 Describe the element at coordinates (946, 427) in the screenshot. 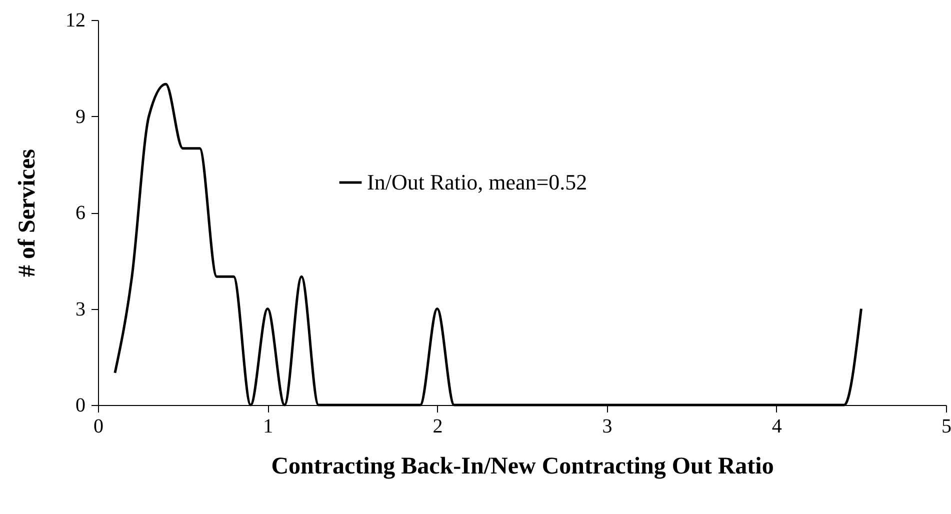

I see `x-tick-label: 5` at that location.